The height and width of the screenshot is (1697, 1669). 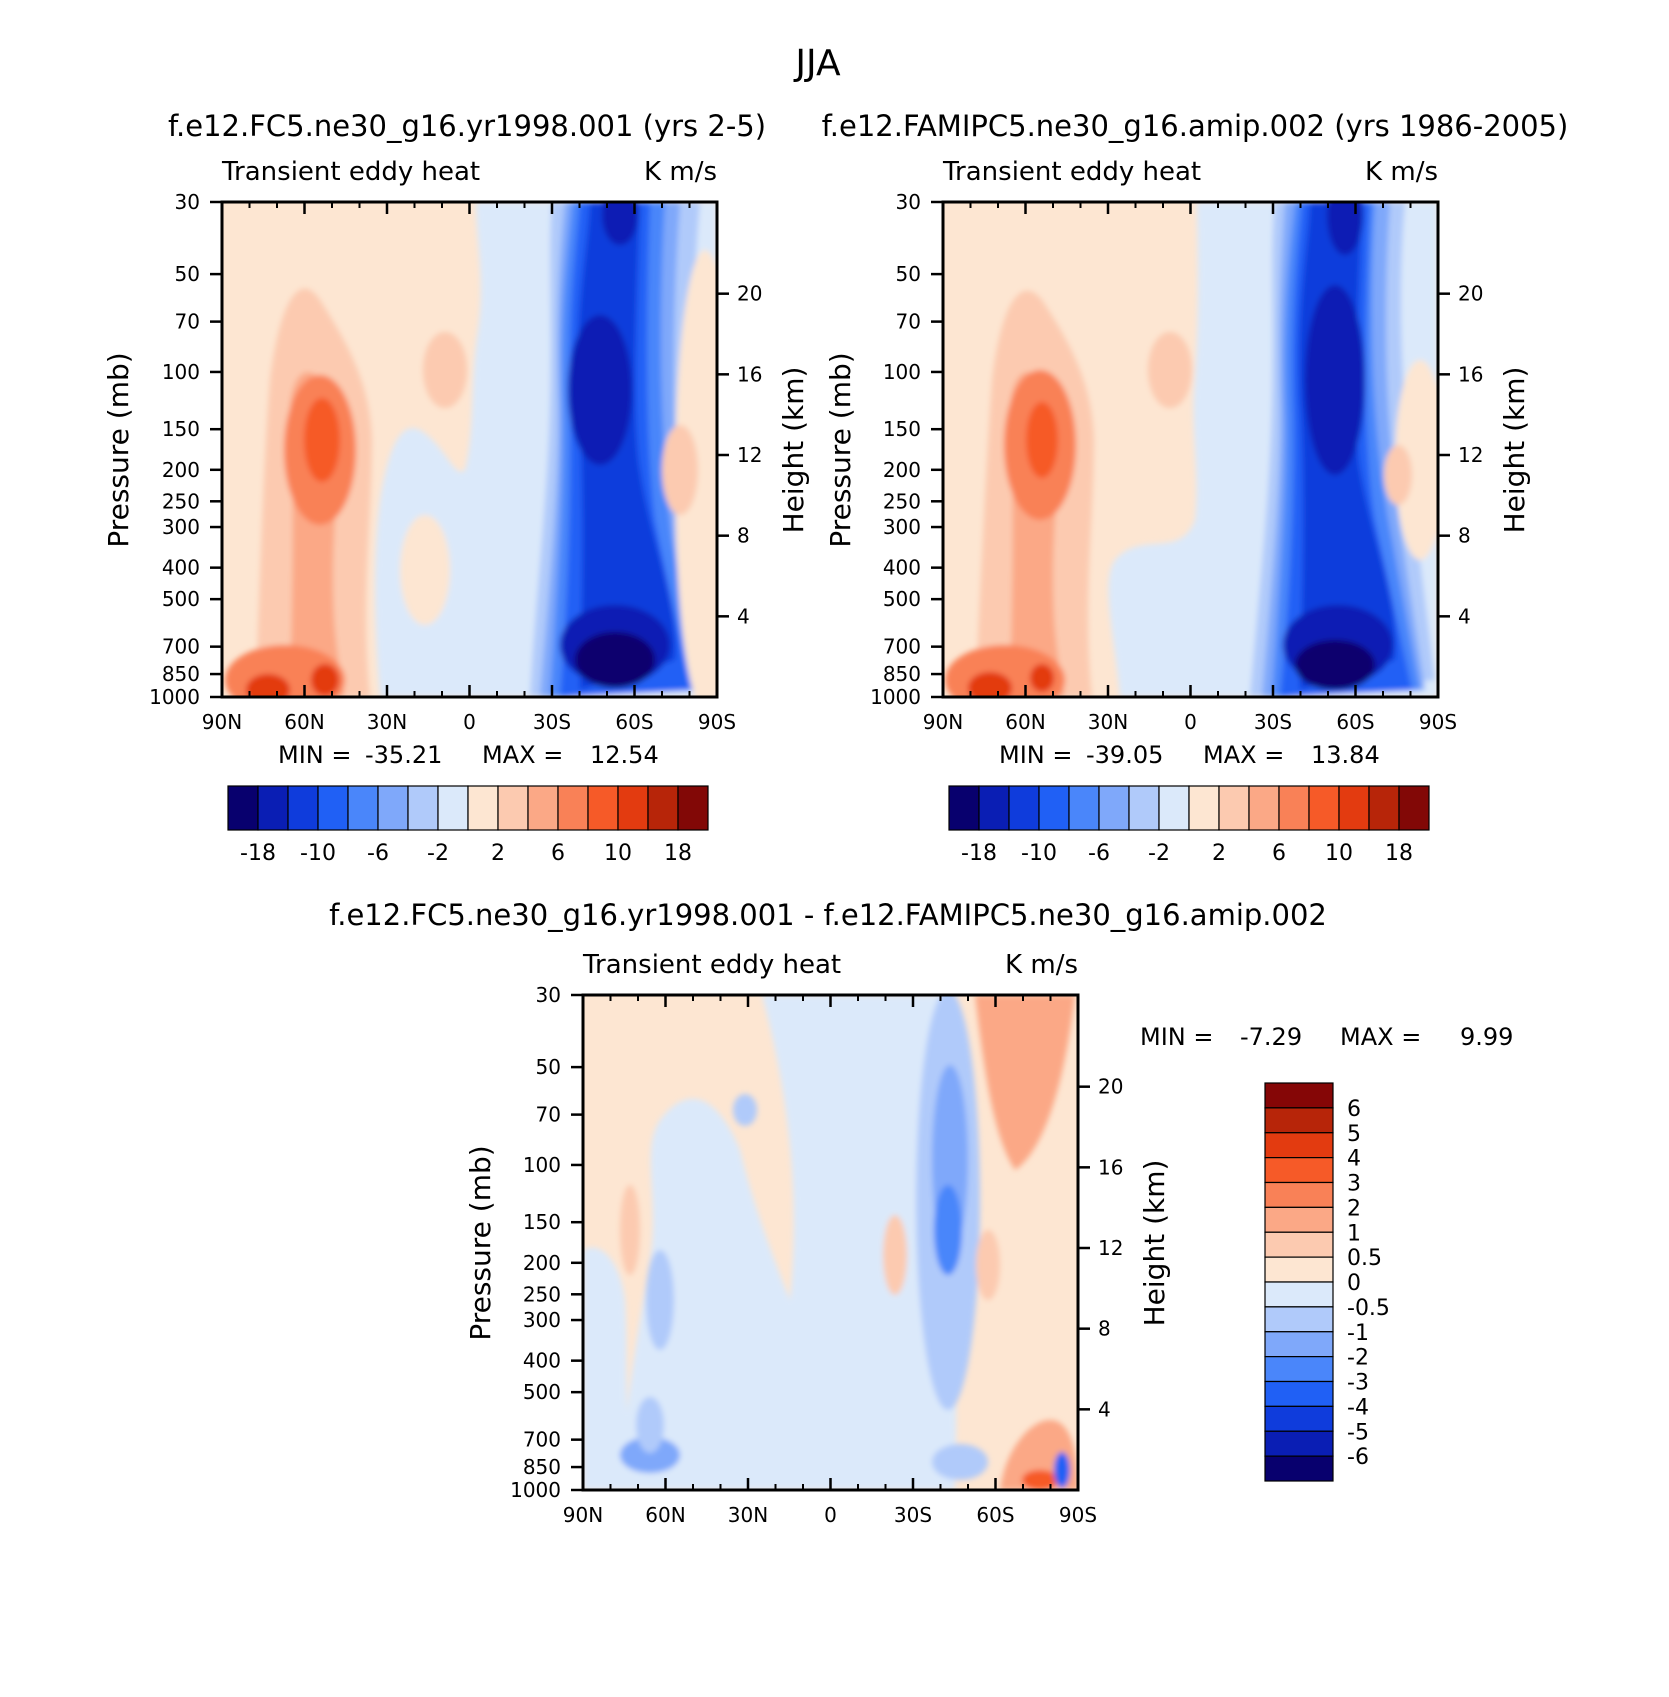 What do you see at coordinates (1176, 1037) in the screenshot?
I see `panel-difference-min-label: MIN =` at bounding box center [1176, 1037].